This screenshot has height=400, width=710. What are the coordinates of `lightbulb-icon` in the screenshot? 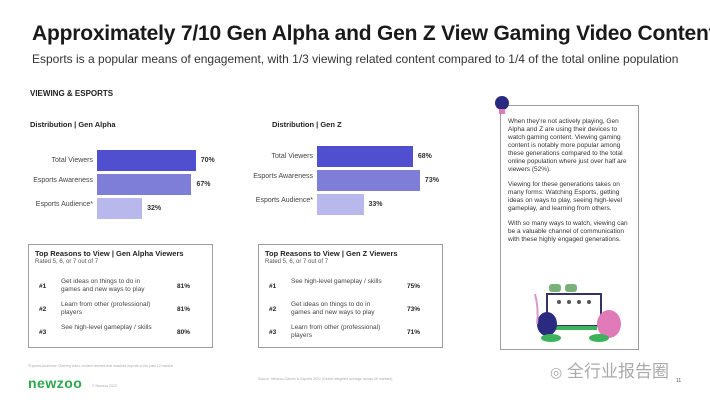 It's located at (502, 103).